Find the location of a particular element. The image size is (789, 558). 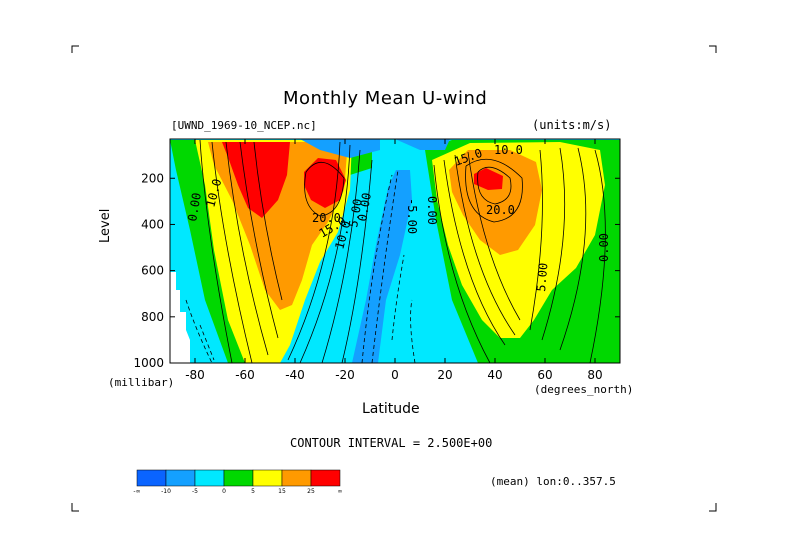

contour-fill-neg-top-right is located at coordinates (422, 144).